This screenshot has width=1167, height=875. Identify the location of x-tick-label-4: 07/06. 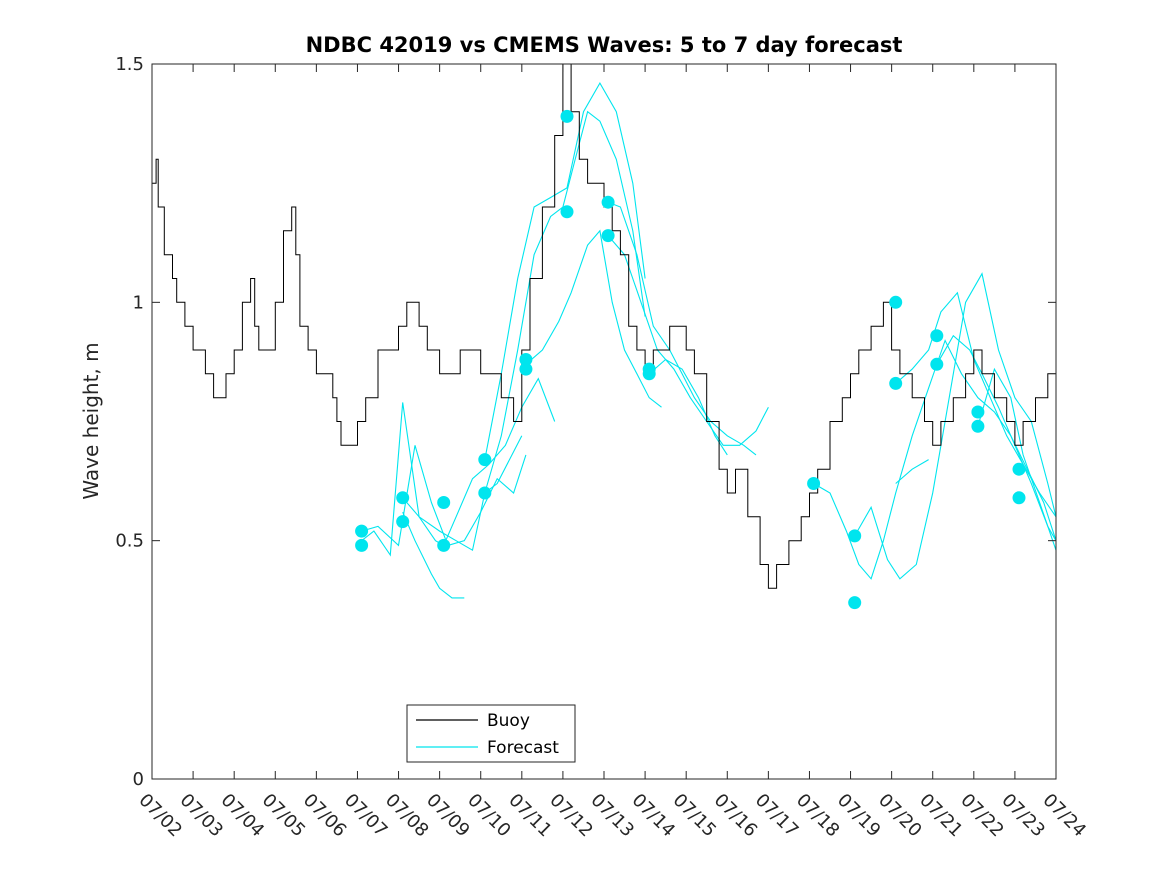
(325, 816).